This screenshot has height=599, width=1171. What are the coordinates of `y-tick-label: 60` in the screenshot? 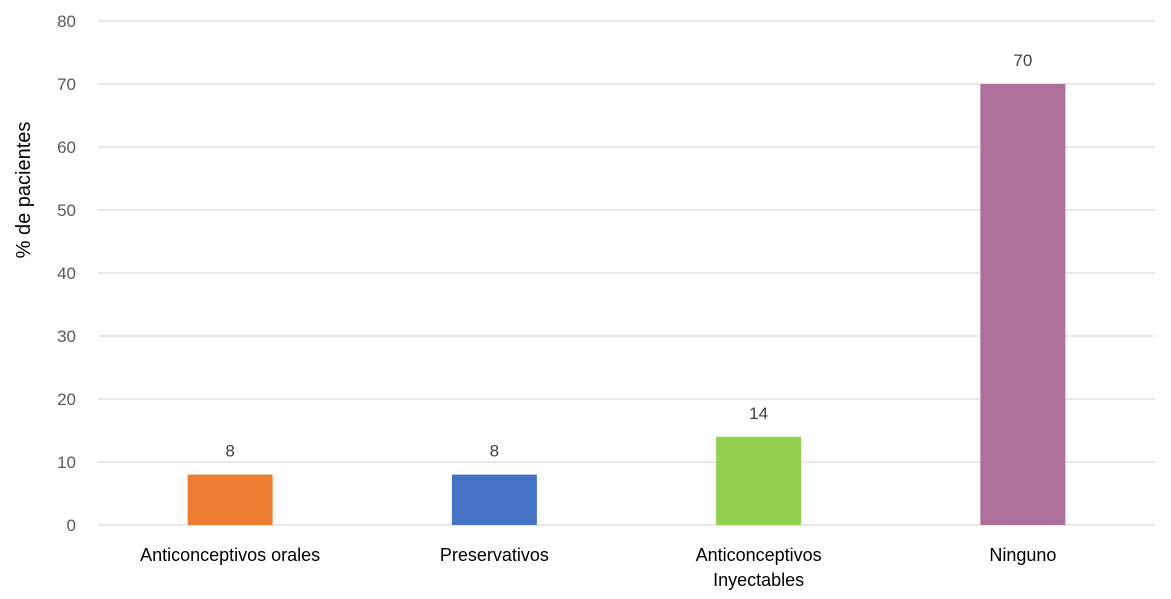 It's located at (66, 147).